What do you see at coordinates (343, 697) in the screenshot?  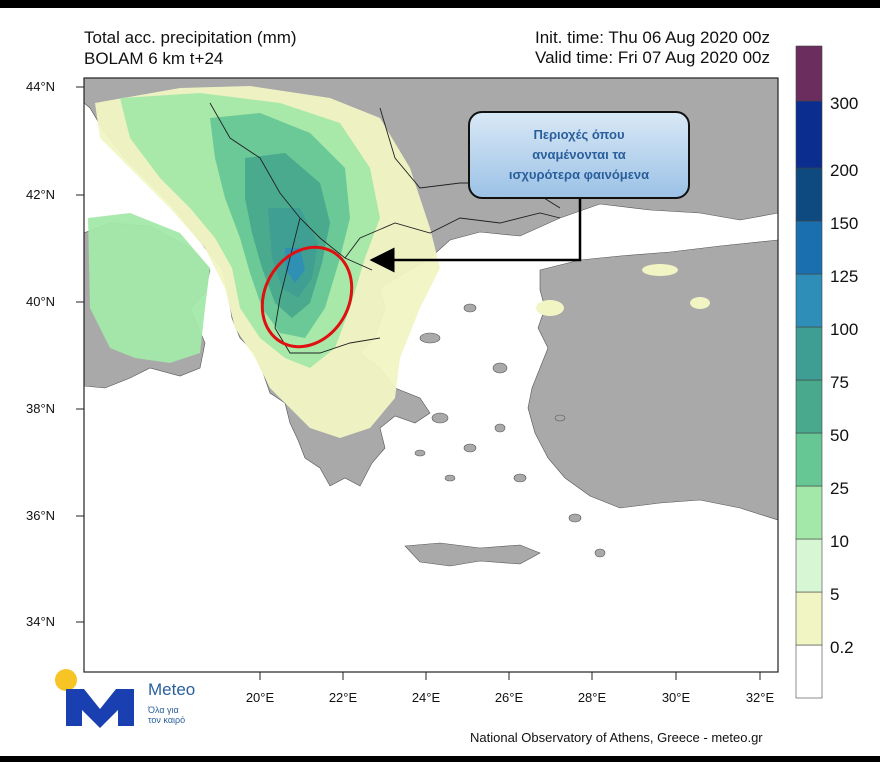 I see `lon-label-22: 22°E` at bounding box center [343, 697].